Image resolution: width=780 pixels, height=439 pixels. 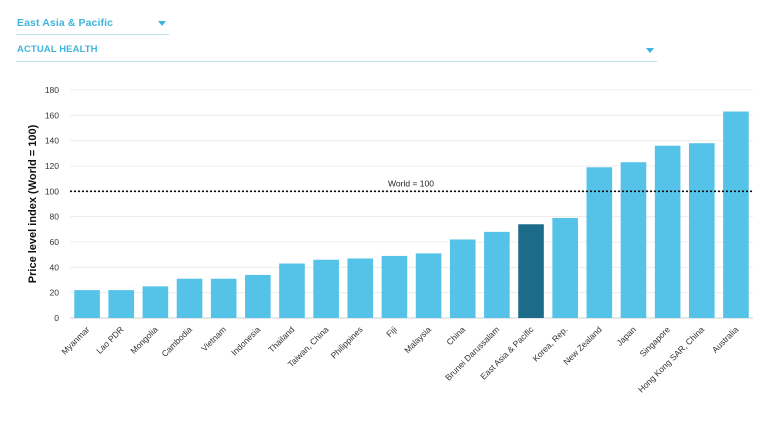 What do you see at coordinates (55, 242) in the screenshot?
I see `y-tick-label: 60` at bounding box center [55, 242].